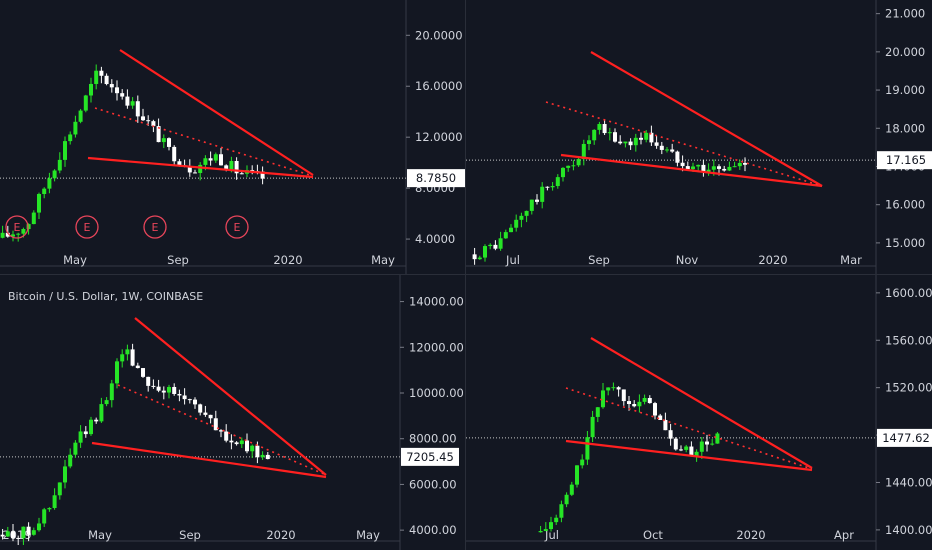 Image resolution: width=932 pixels, height=550 pixels. I want to click on current-price-label: 8.7850, so click(436, 178).